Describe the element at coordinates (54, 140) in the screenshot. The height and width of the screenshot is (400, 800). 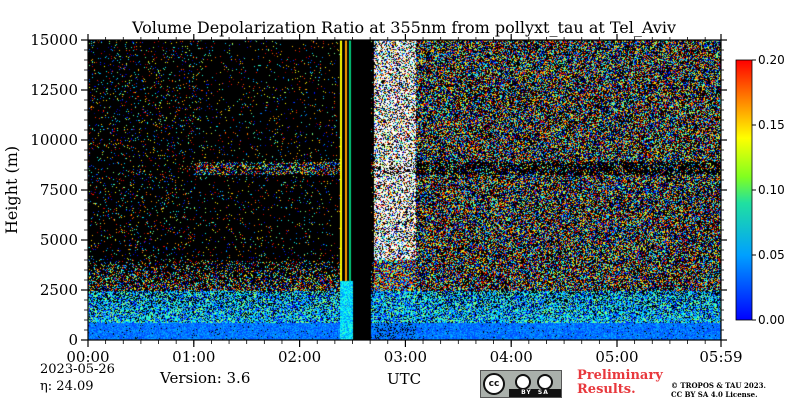
I see `y-tick-label: 10000` at that location.